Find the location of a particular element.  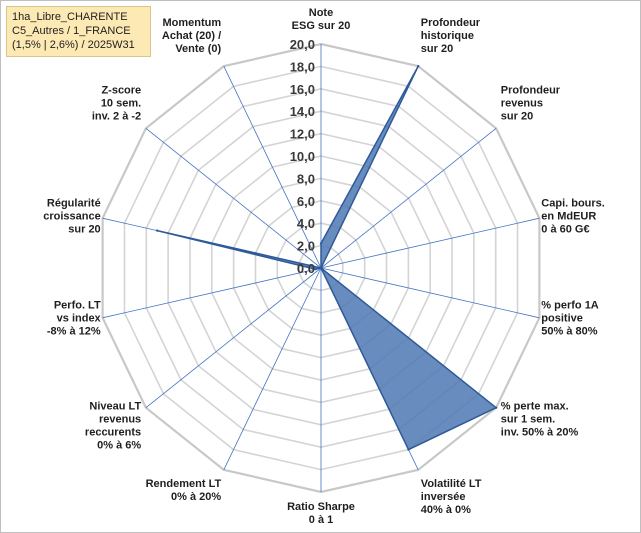

tick-label-5: 10,0 is located at coordinates (302, 156).